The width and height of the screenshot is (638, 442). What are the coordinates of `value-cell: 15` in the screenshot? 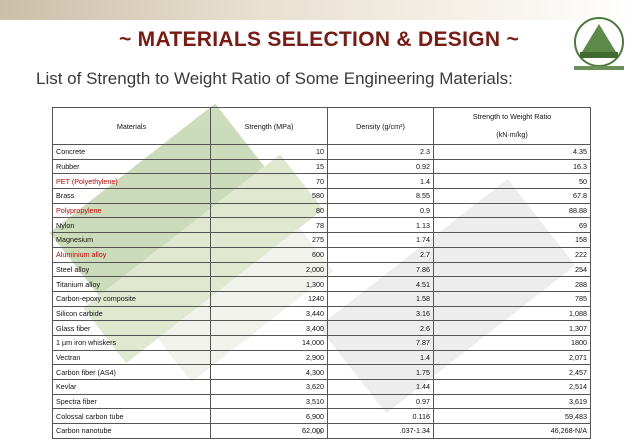 It's located at (269, 166).